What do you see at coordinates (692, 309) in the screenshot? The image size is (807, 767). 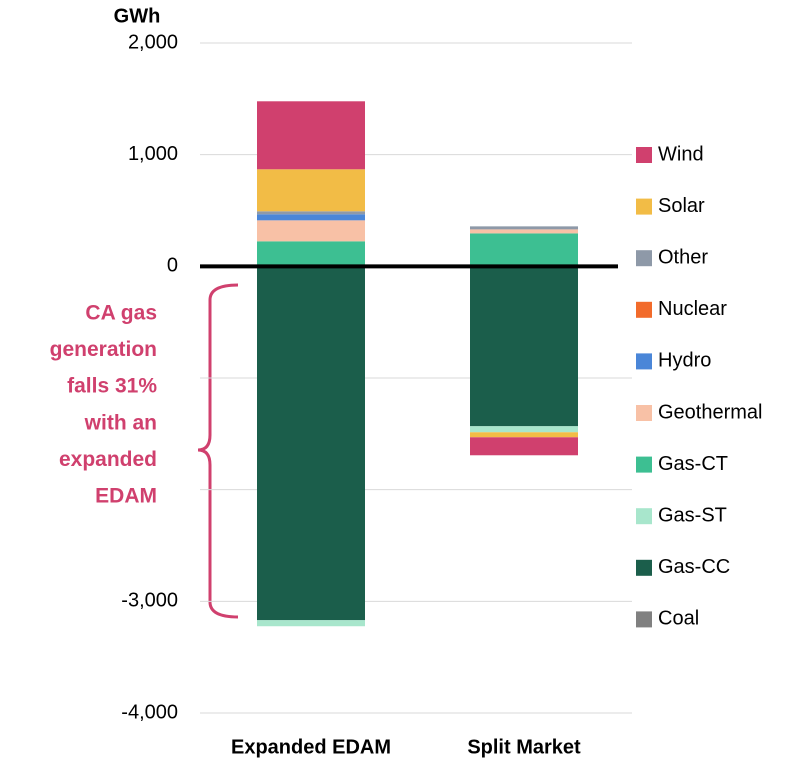 I see `legend-label: Nuclear` at bounding box center [692, 309].